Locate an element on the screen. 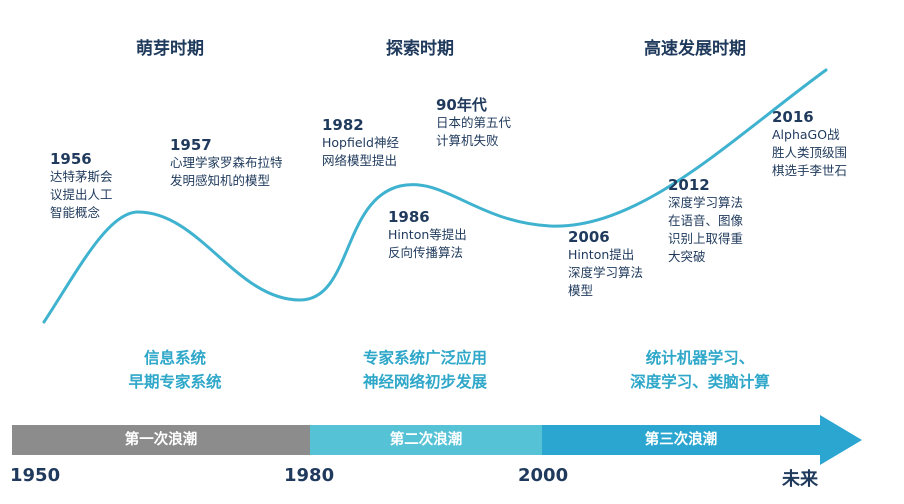 Image resolution: width=904 pixels, height=504 pixels. event-year: 1957 is located at coordinates (191, 145).